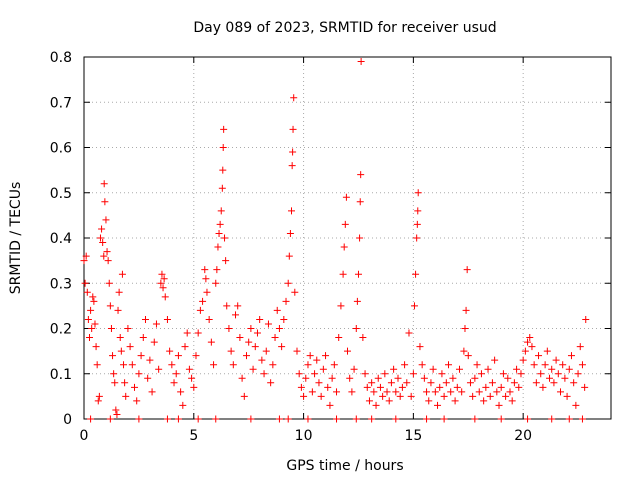  Describe the element at coordinates (413, 436) in the screenshot. I see `x-tick-label: 15` at that location.